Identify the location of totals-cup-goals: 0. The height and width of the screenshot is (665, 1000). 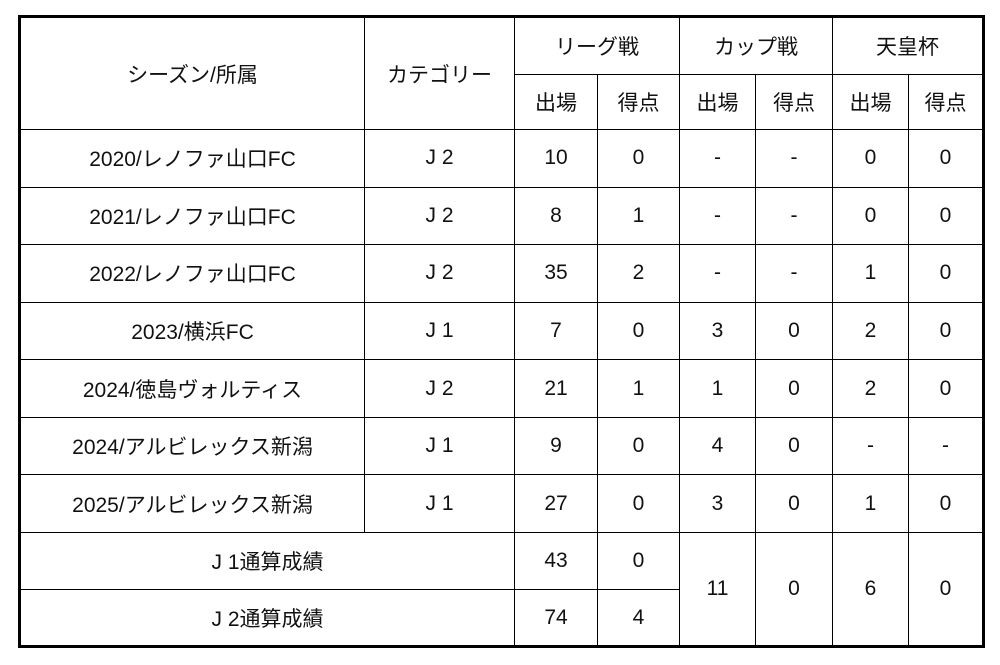
(794, 589).